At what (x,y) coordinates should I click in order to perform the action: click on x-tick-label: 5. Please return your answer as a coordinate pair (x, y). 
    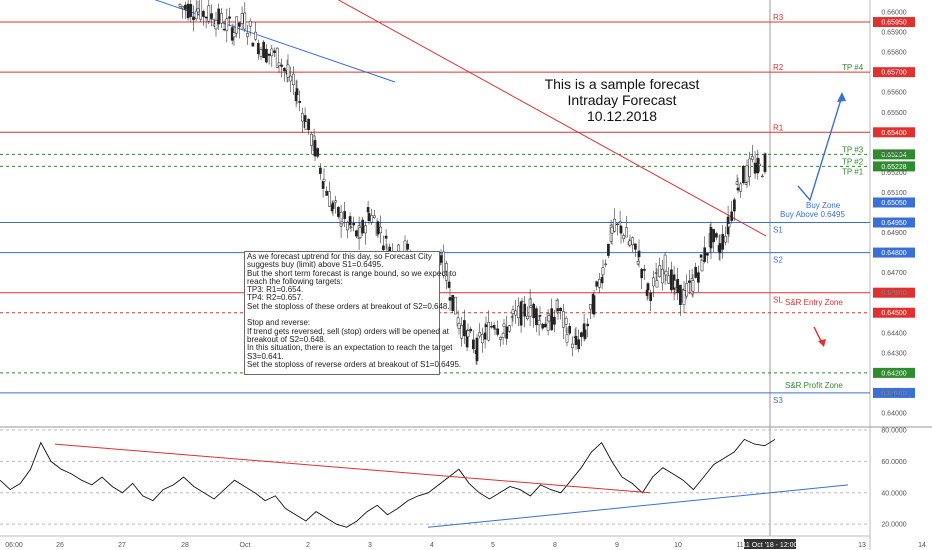
    Looking at the image, I should click on (493, 545).